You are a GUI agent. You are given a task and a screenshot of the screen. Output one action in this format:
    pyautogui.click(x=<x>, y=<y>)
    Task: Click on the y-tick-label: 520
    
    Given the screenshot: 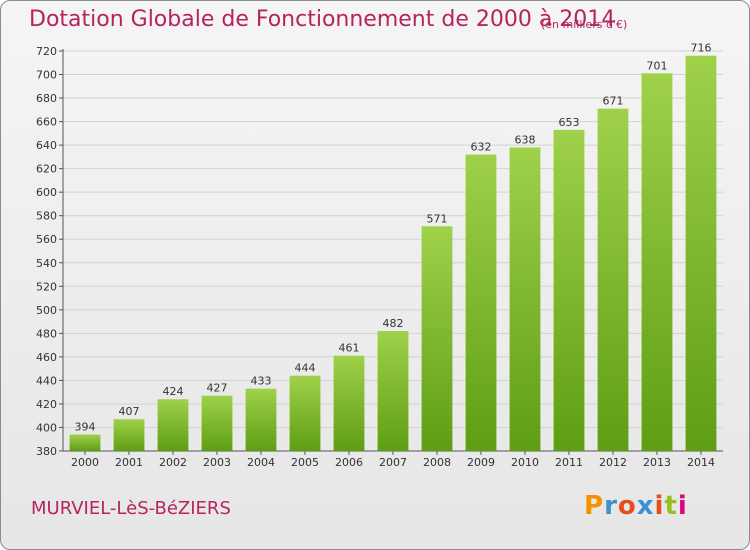 What is the action you would take?
    pyautogui.click(x=46, y=286)
    